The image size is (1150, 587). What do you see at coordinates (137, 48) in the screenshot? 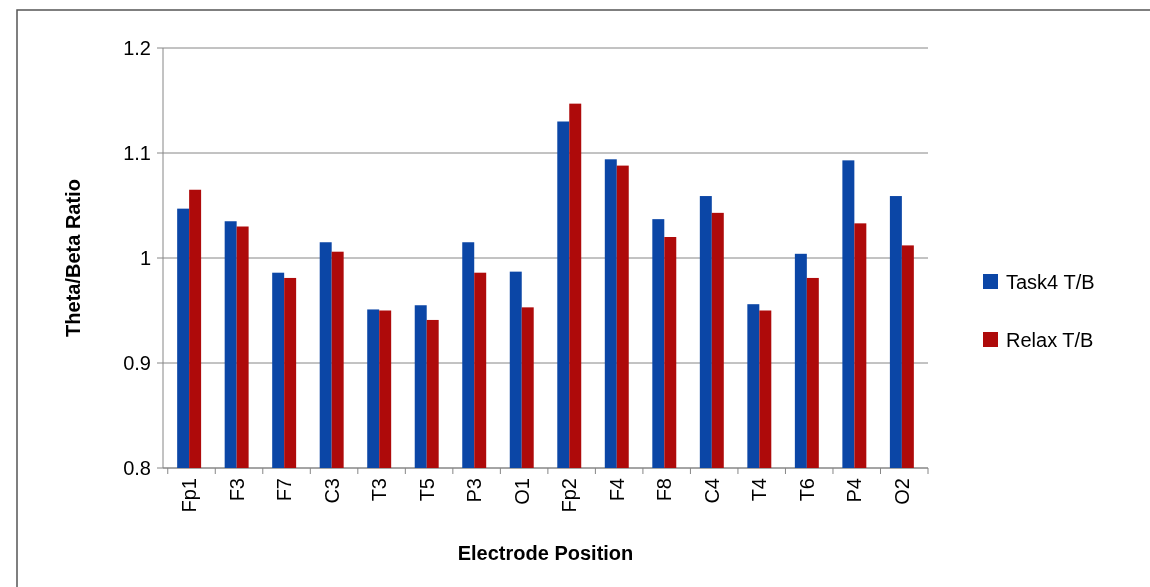
I see `y-tick-label: 1.2` at bounding box center [137, 48].